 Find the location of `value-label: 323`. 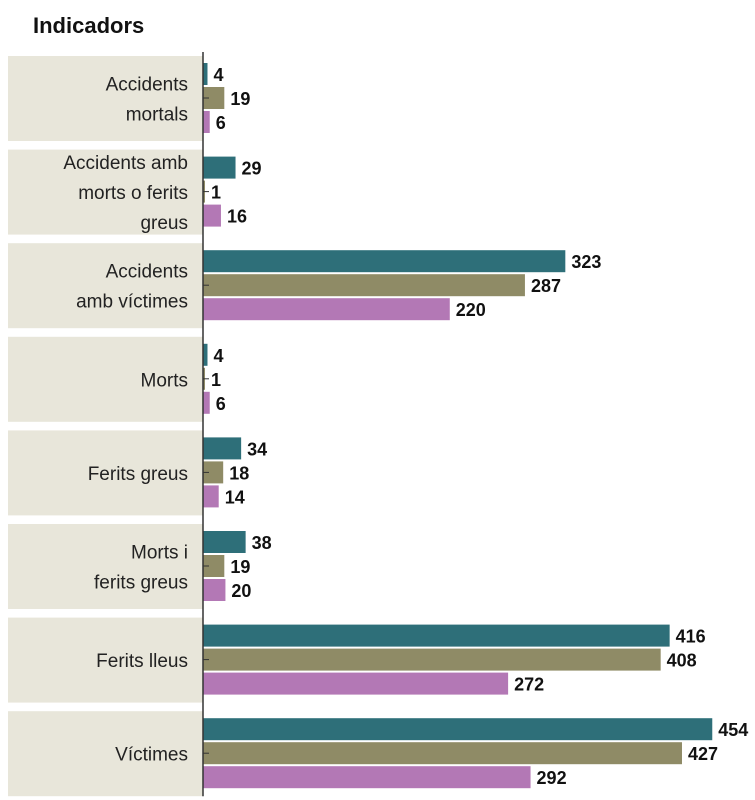

value-label: 323 is located at coordinates (586, 262).